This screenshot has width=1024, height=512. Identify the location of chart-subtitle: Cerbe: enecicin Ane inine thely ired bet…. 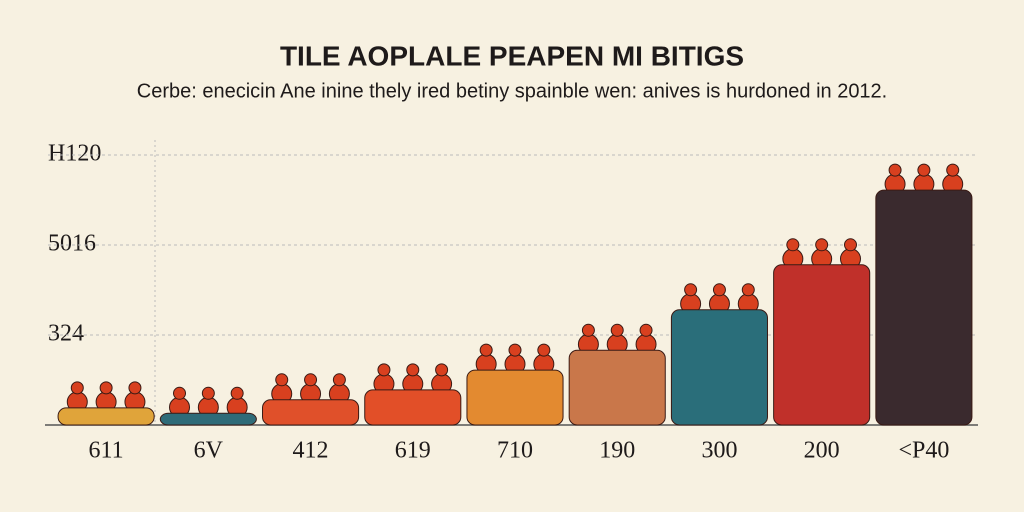
(512, 91).